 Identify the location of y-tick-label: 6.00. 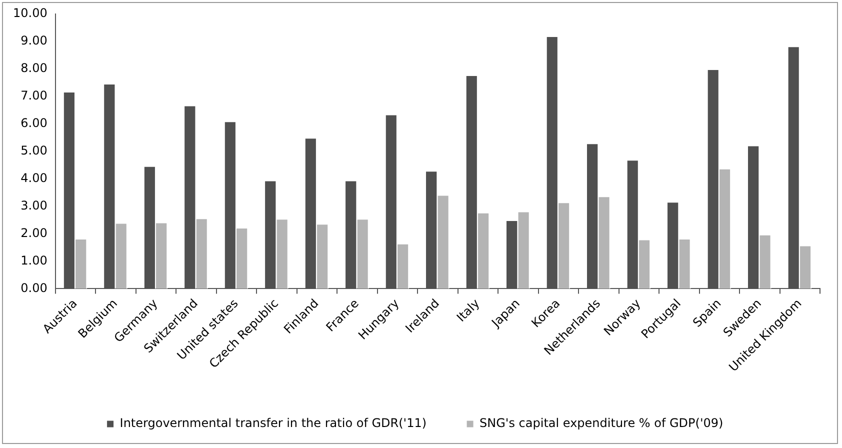
(34, 123).